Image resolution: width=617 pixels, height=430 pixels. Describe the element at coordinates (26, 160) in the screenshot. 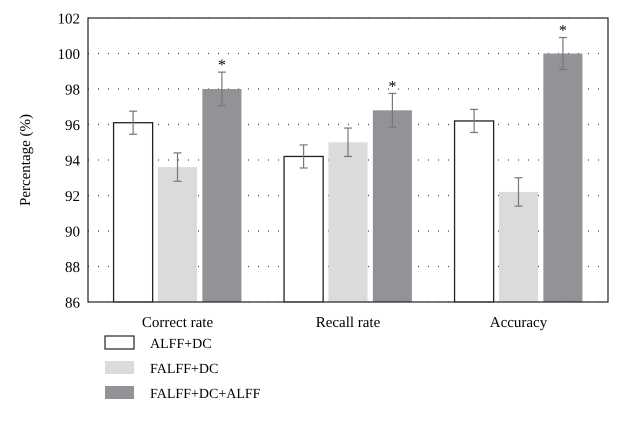

I see `y-axis-title: Percentage (%)` at that location.